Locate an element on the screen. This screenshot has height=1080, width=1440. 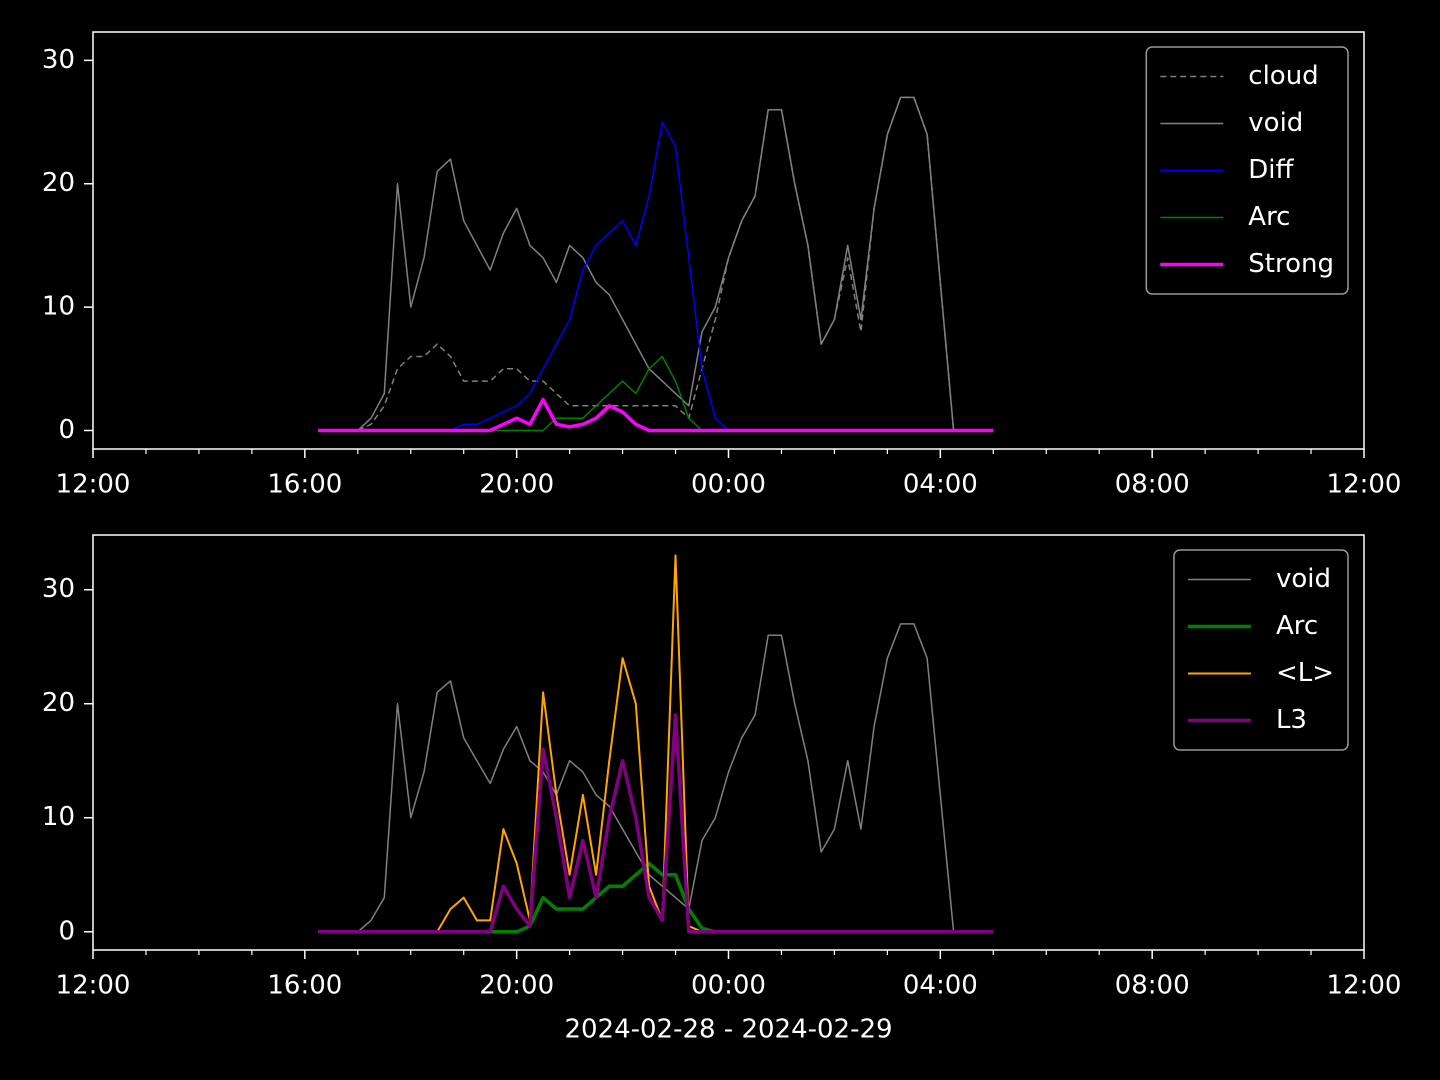
legend-label: <L> is located at coordinates (1305, 673).